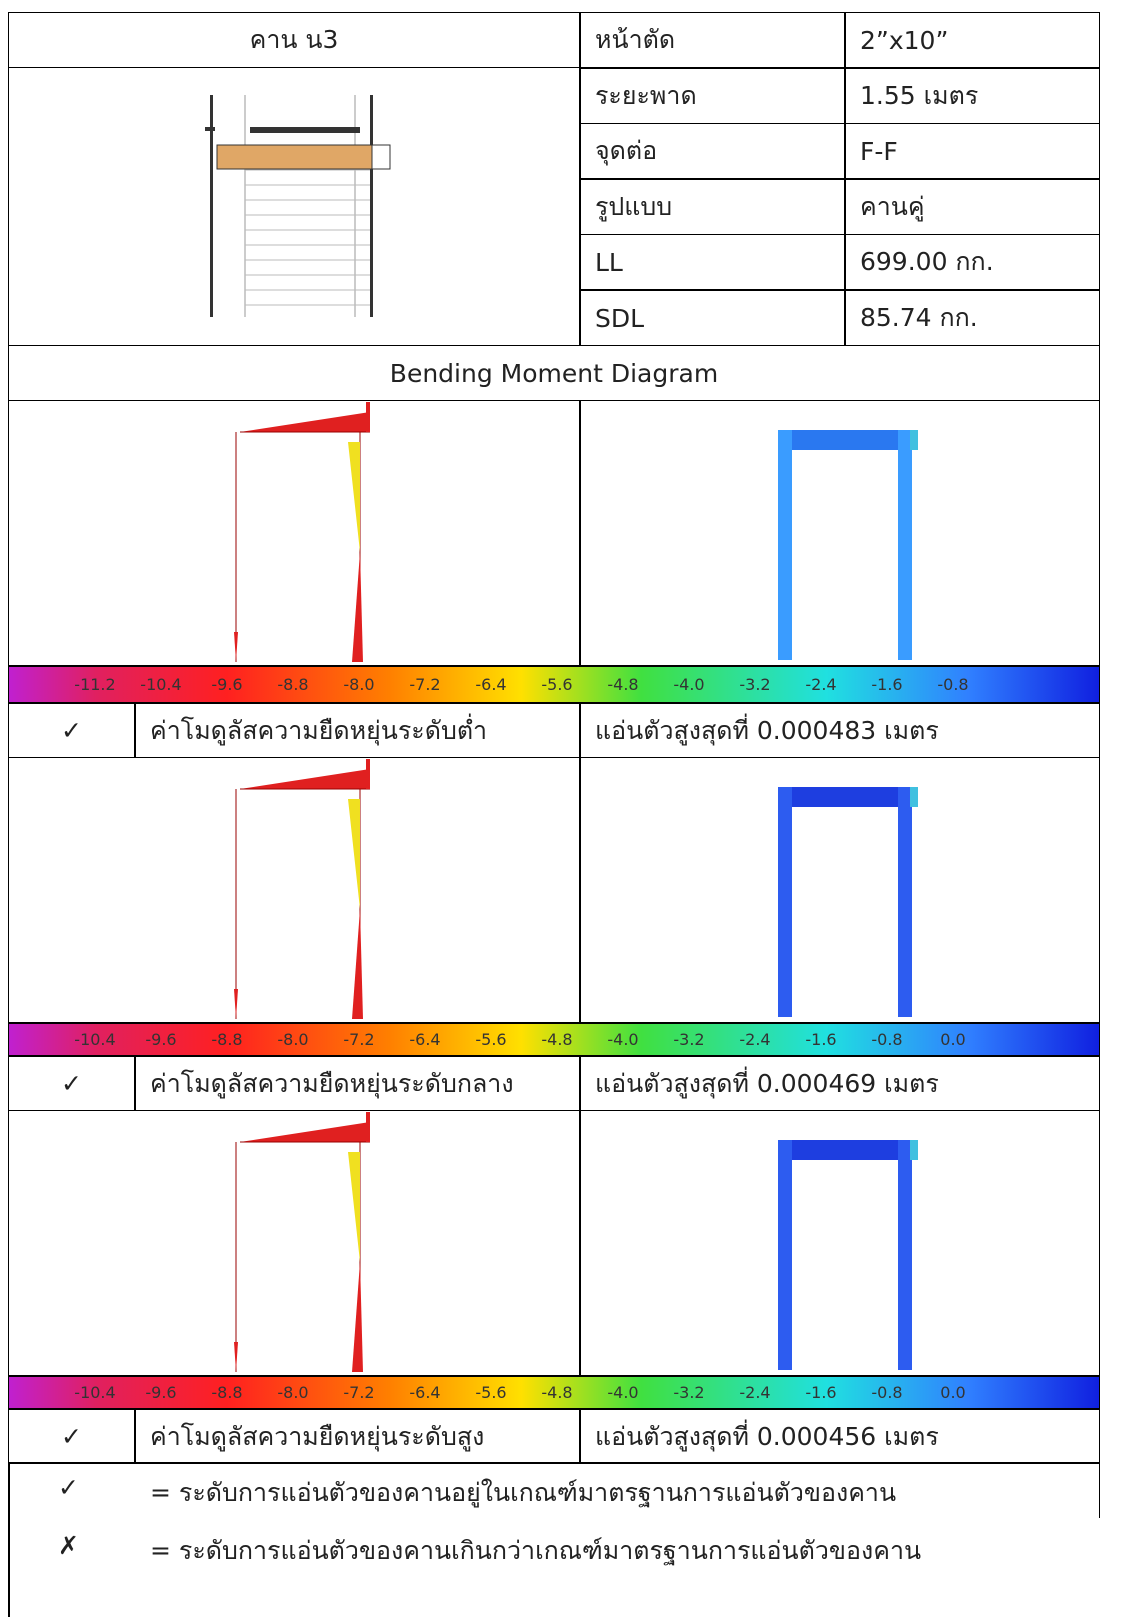  What do you see at coordinates (298, 206) in the screenshot?
I see `beam-drawing` at bounding box center [298, 206].